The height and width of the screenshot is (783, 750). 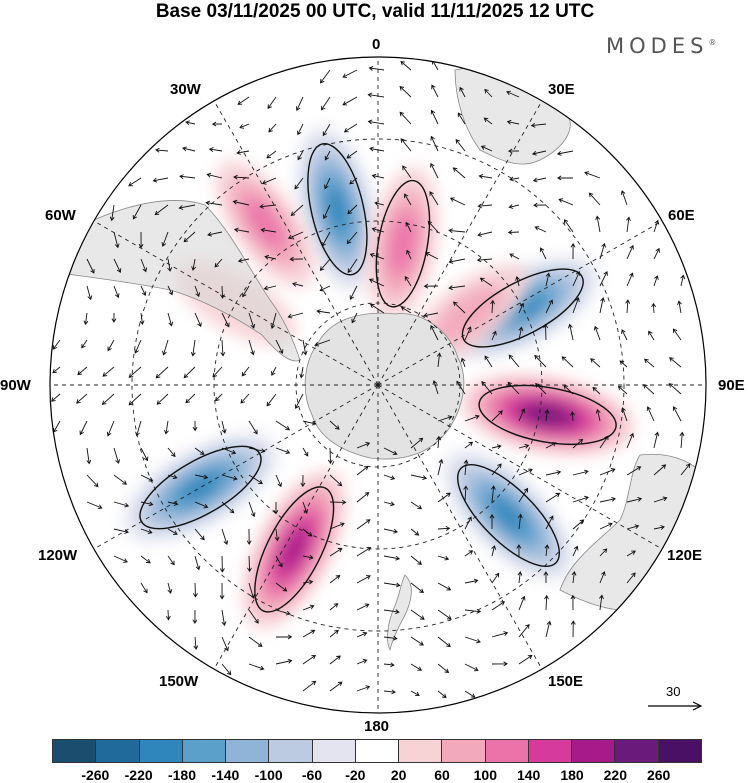 I want to click on colorbar-tick-label: -220, so click(x=138, y=775).